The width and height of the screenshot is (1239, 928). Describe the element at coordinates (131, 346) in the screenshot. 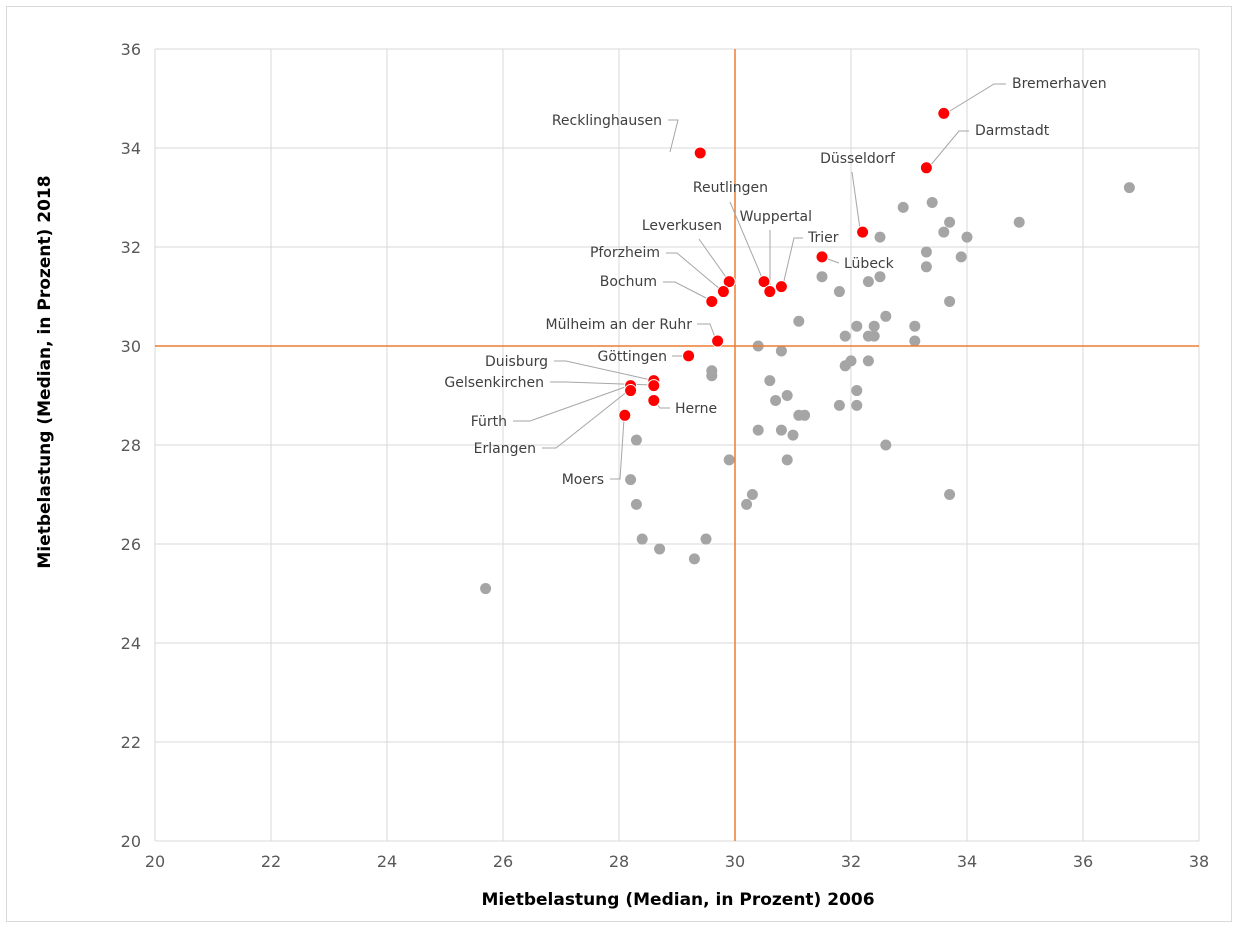

I see `y-tick-label: 30` at that location.